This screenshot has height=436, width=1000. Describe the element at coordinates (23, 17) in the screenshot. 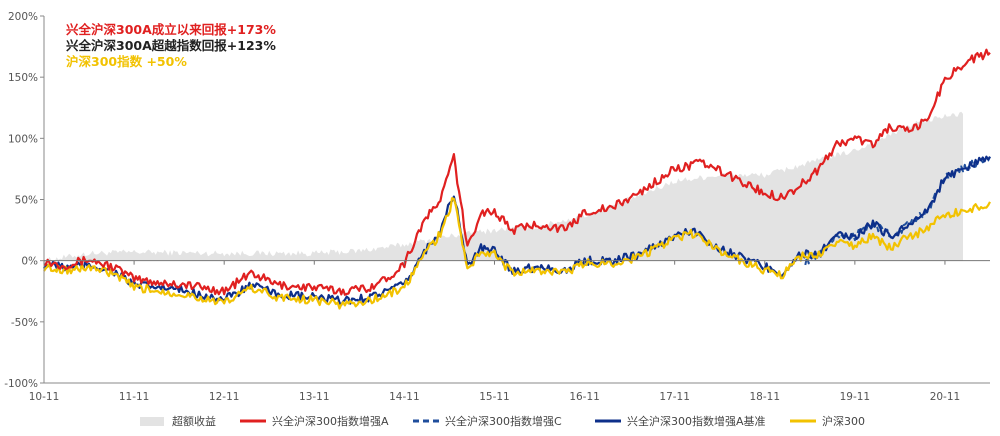

I see `y-tick-label: 200%` at that location.